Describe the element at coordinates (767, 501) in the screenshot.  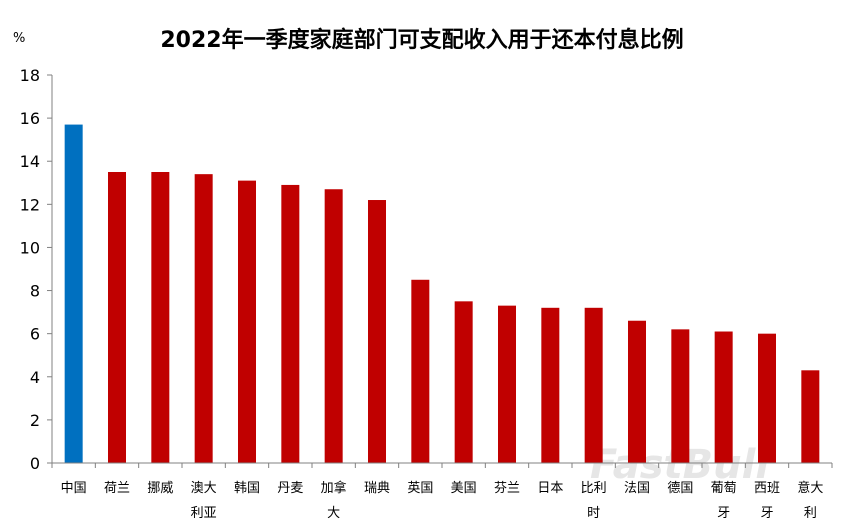
I see `x-tick-label: 西班牙` at that location.